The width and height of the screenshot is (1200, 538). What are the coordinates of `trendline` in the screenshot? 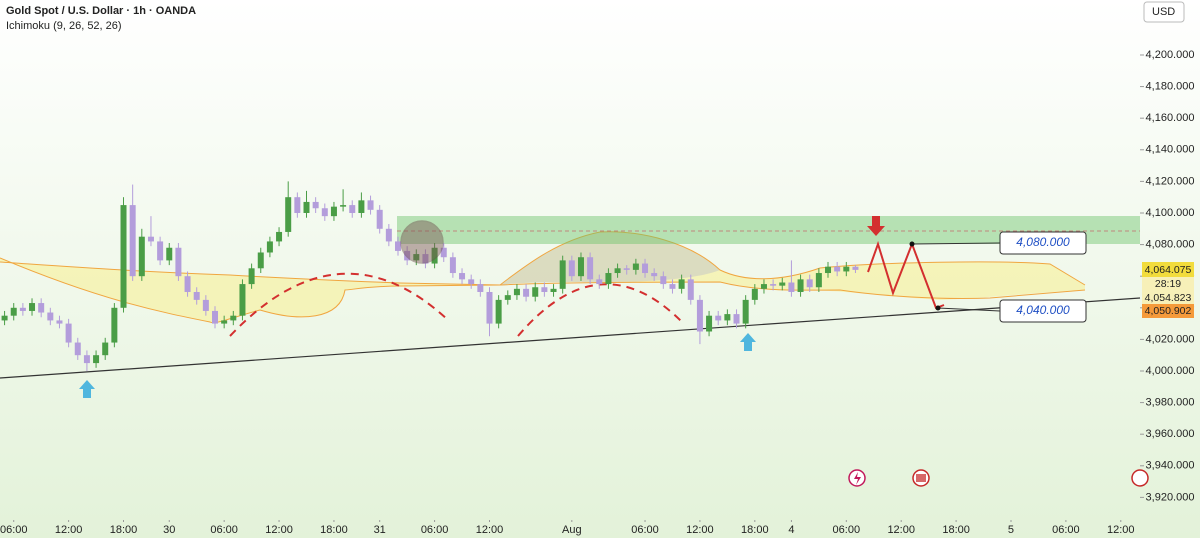 It's located at (570, 338).